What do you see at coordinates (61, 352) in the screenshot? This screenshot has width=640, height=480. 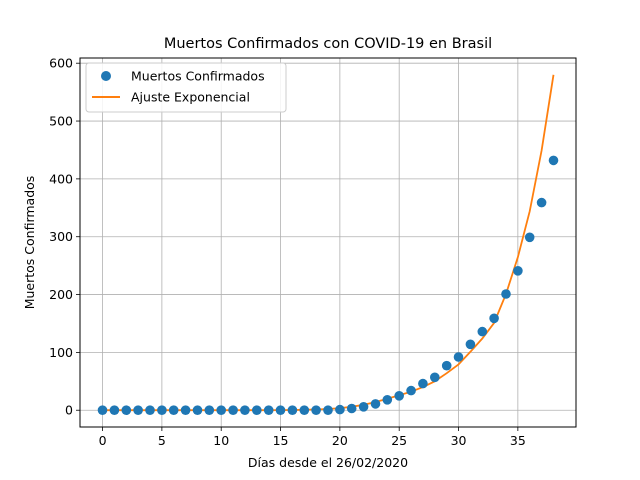 I see `y-tick-label: 100` at bounding box center [61, 352].